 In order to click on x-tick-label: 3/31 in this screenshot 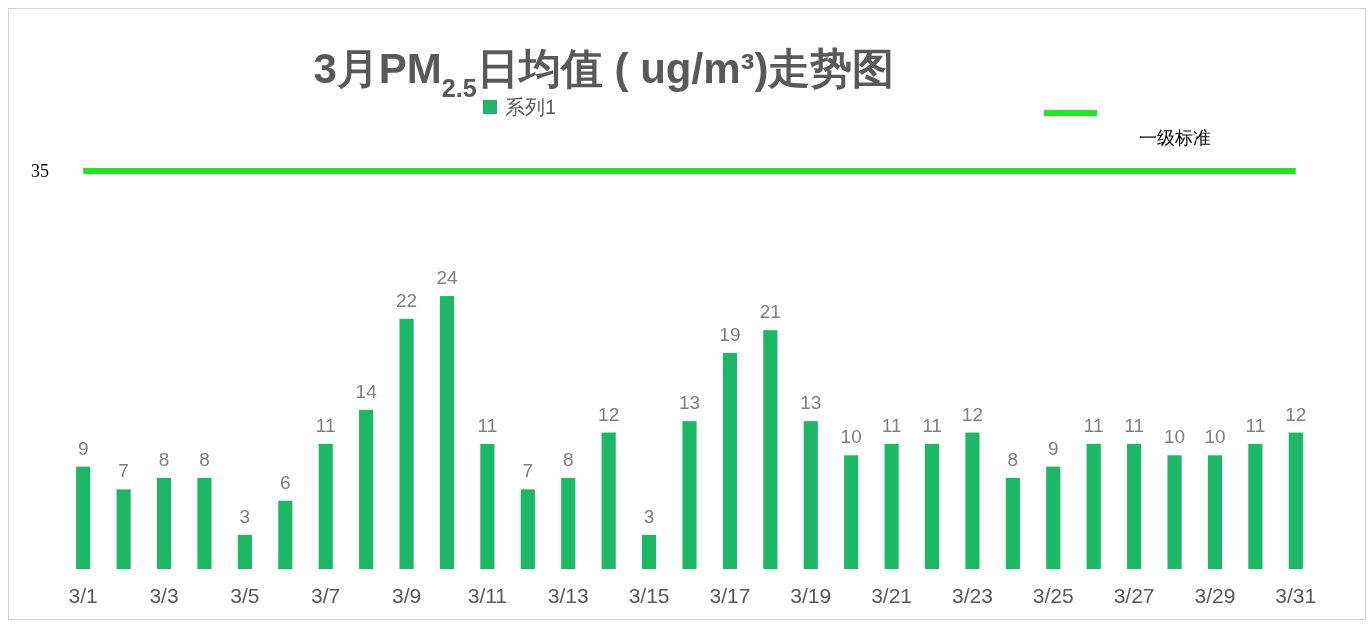, I will do `click(1296, 595)`.